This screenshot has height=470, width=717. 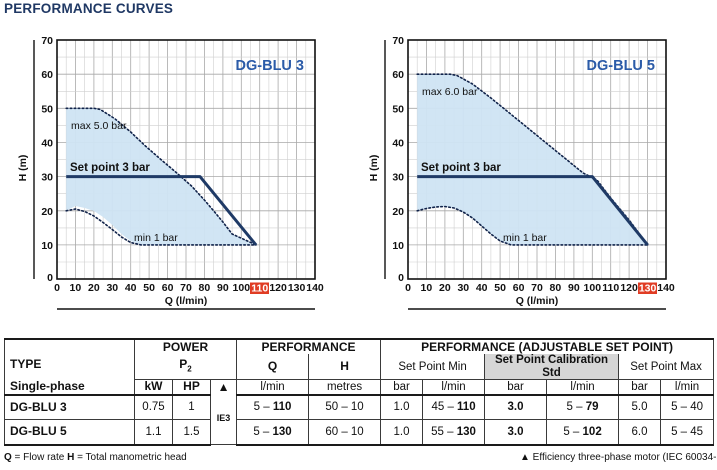 I want to click on svg-text: 110, so click(x=610, y=288).